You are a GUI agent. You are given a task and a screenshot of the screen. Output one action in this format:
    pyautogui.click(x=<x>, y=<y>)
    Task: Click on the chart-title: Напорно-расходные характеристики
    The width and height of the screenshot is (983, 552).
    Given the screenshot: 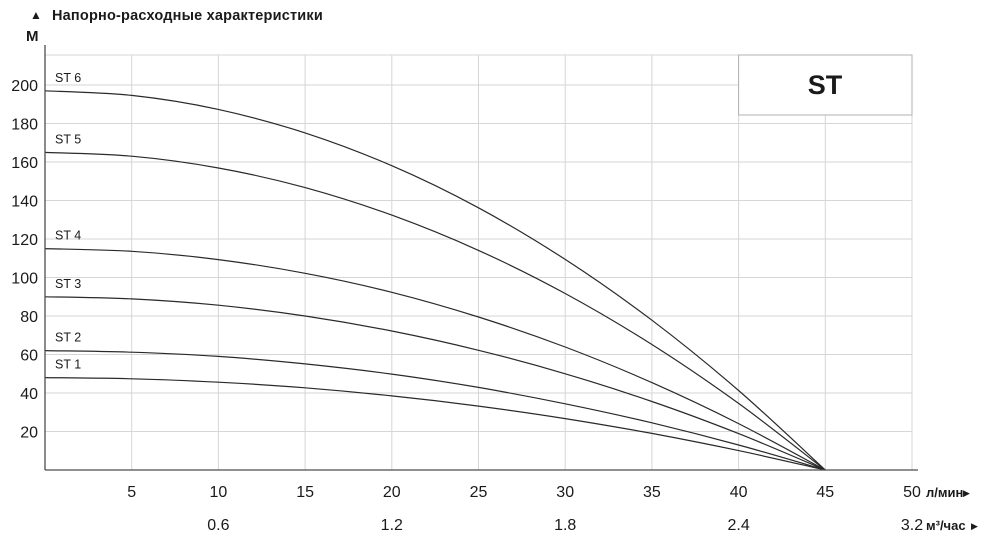 What is the action you would take?
    pyautogui.click(x=187, y=16)
    